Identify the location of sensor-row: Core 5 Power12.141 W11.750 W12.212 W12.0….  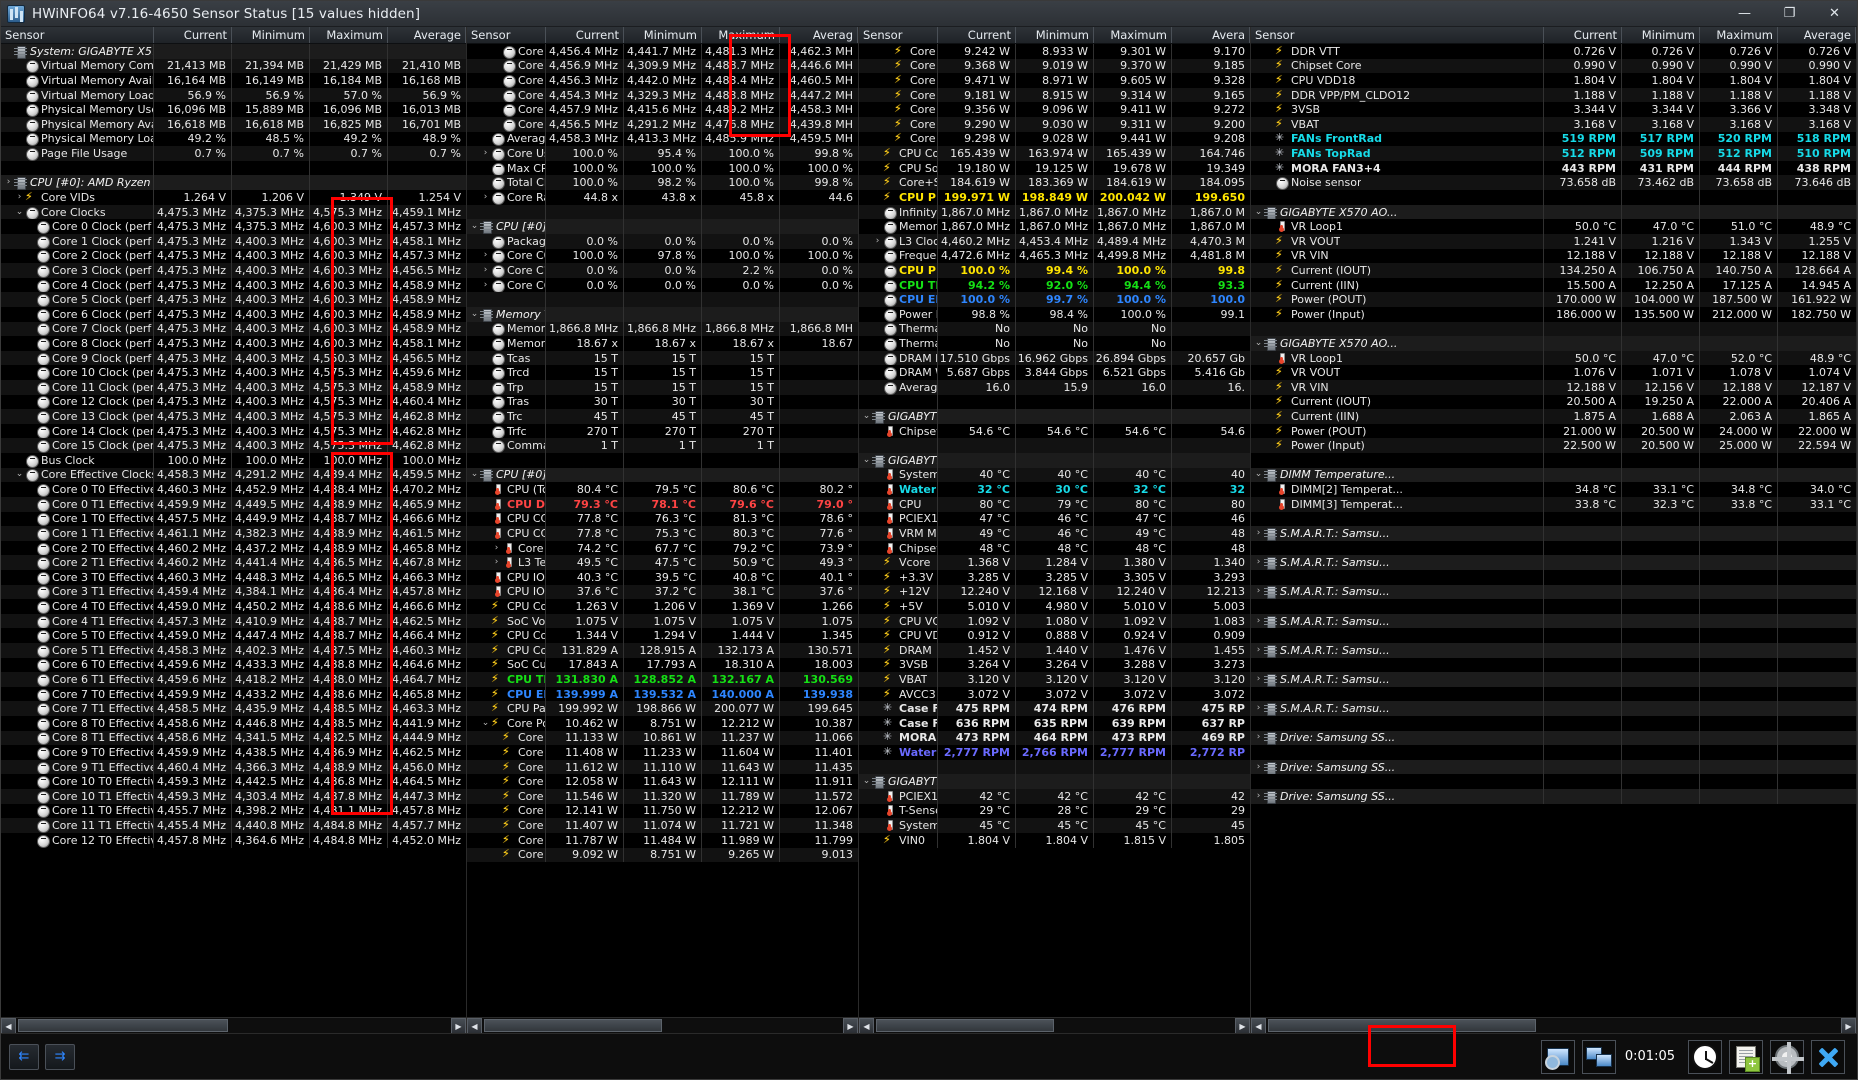
(662, 811).